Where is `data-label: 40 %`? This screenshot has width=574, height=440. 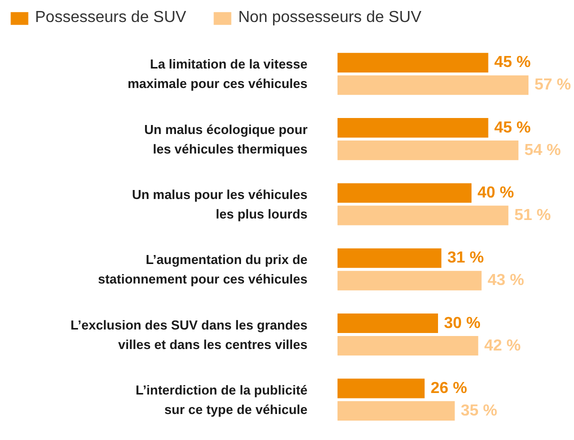
data-label: 40 % is located at coordinates (496, 193).